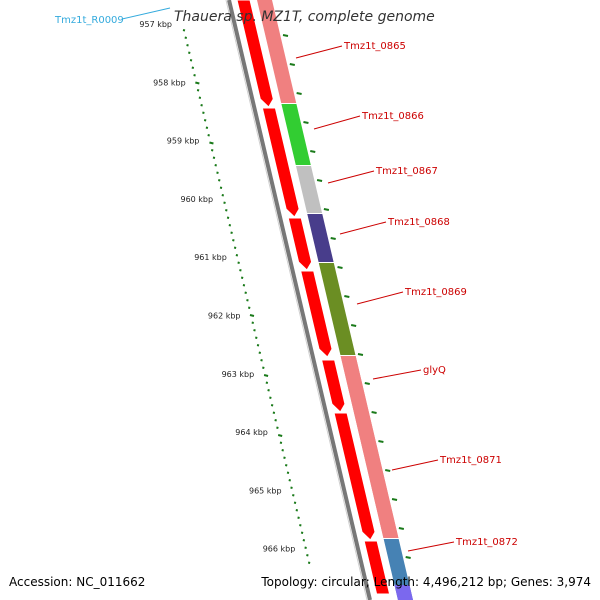 The height and width of the screenshot is (600, 600). I want to click on kbp-label: 961 kbp, so click(210, 257).